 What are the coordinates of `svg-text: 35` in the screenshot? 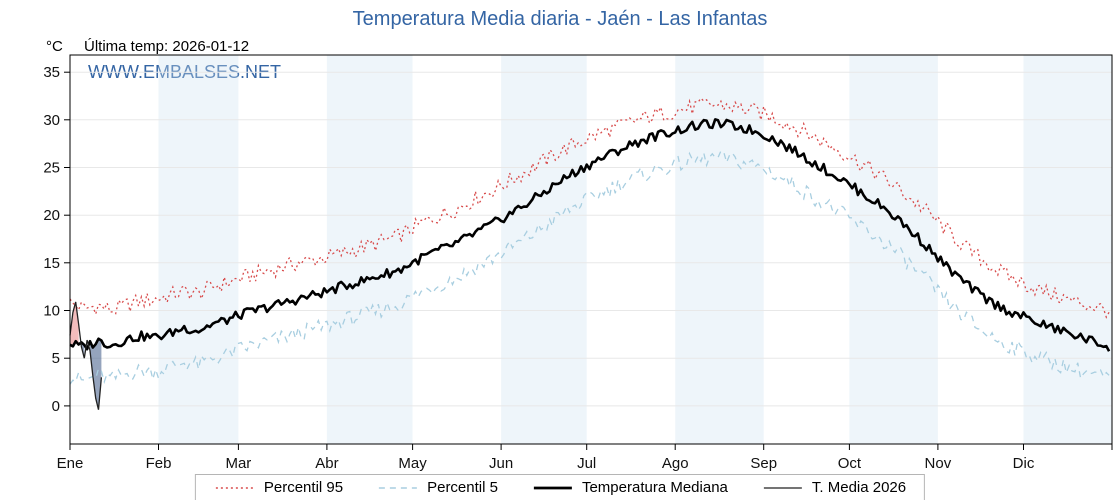 It's located at (51, 72).